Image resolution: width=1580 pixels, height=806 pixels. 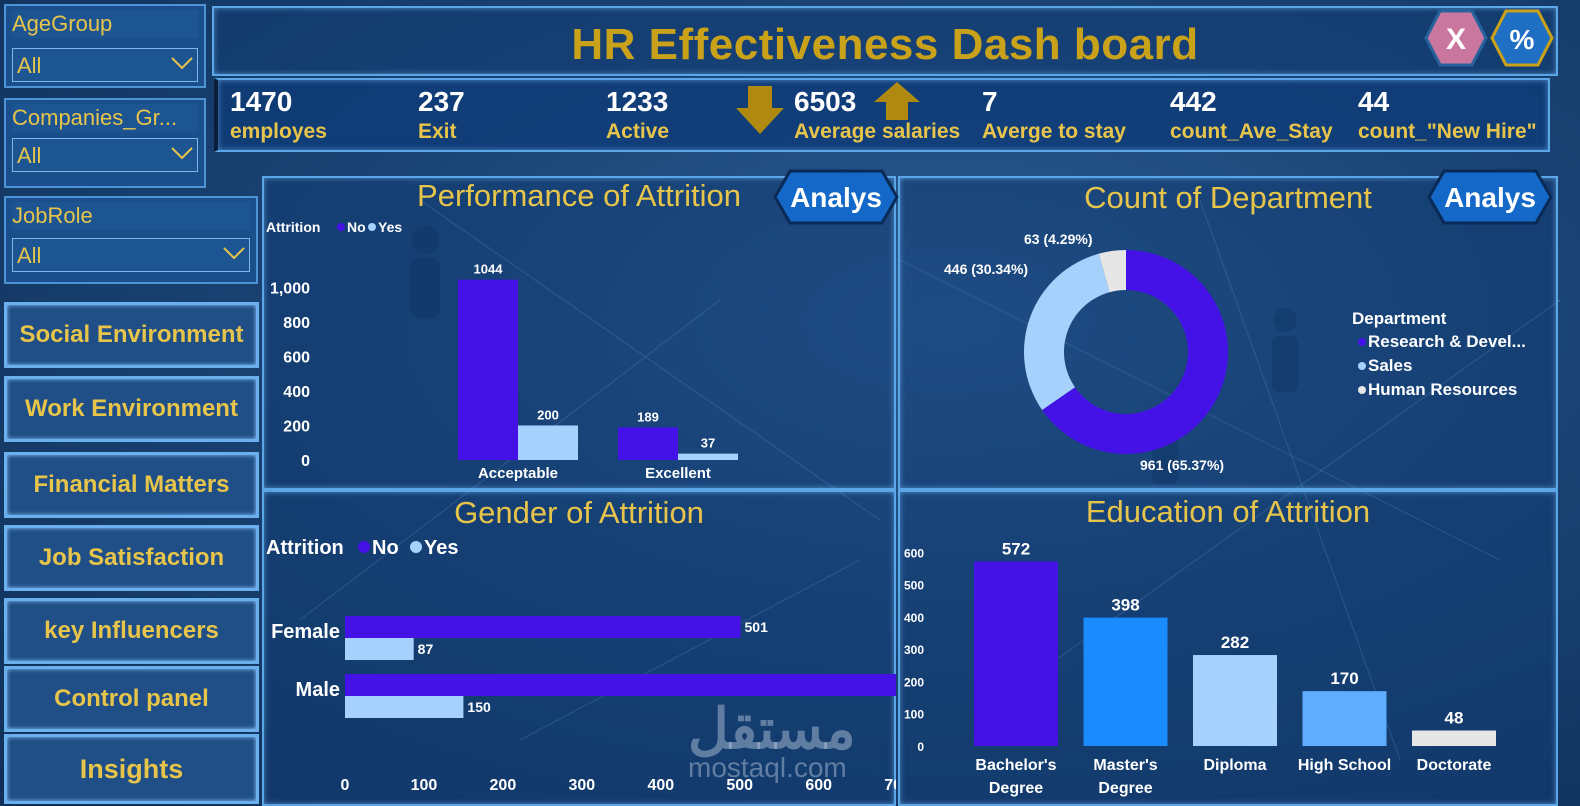 I want to click on data-label: 501, so click(x=757, y=627).